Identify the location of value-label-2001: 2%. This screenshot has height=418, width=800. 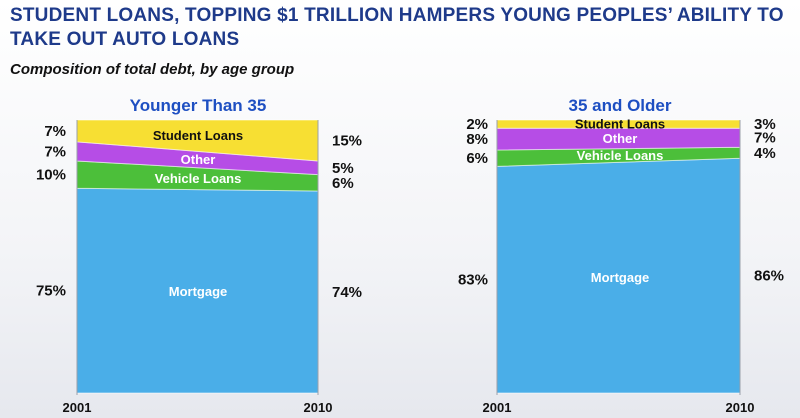
(477, 124).